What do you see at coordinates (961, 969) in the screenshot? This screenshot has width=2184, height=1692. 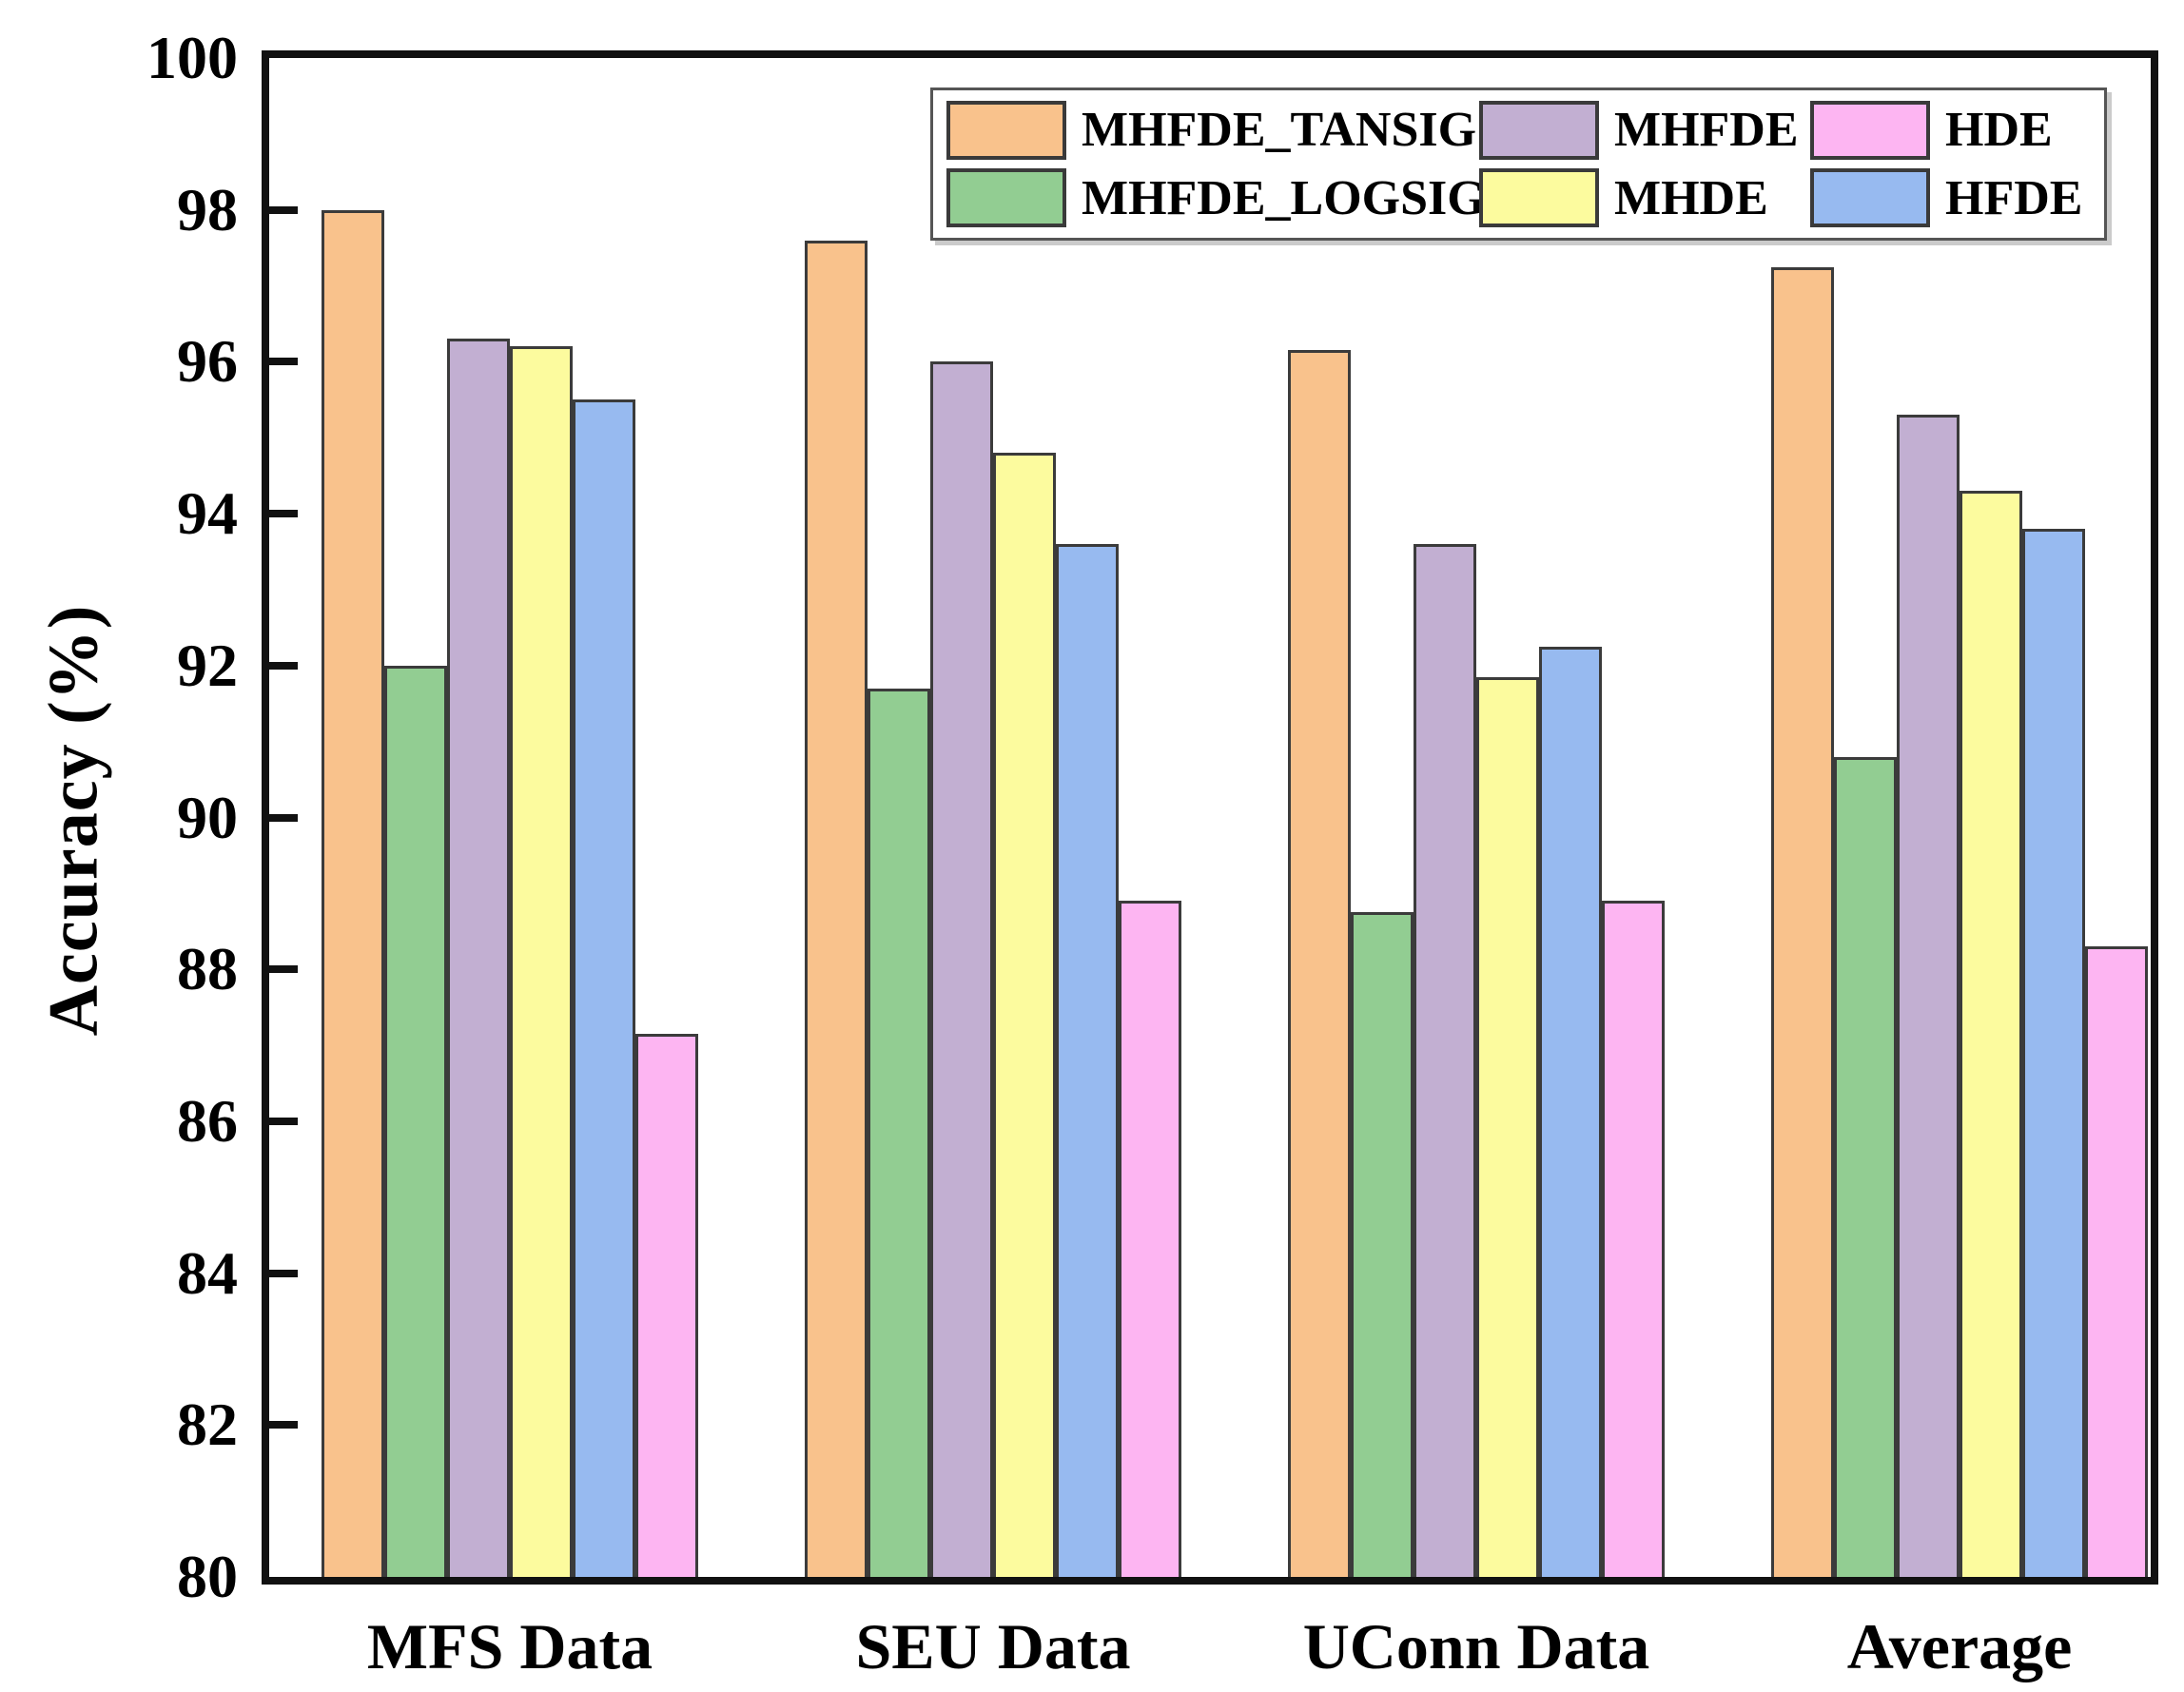 I see `bar-mhfde-seu-data` at bounding box center [961, 969].